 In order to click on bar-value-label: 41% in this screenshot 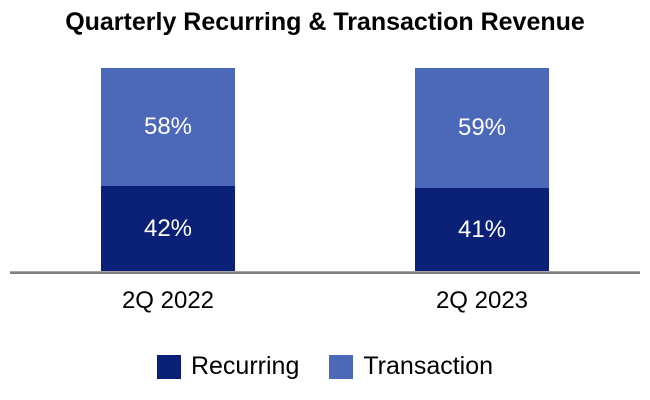, I will do `click(482, 230)`.